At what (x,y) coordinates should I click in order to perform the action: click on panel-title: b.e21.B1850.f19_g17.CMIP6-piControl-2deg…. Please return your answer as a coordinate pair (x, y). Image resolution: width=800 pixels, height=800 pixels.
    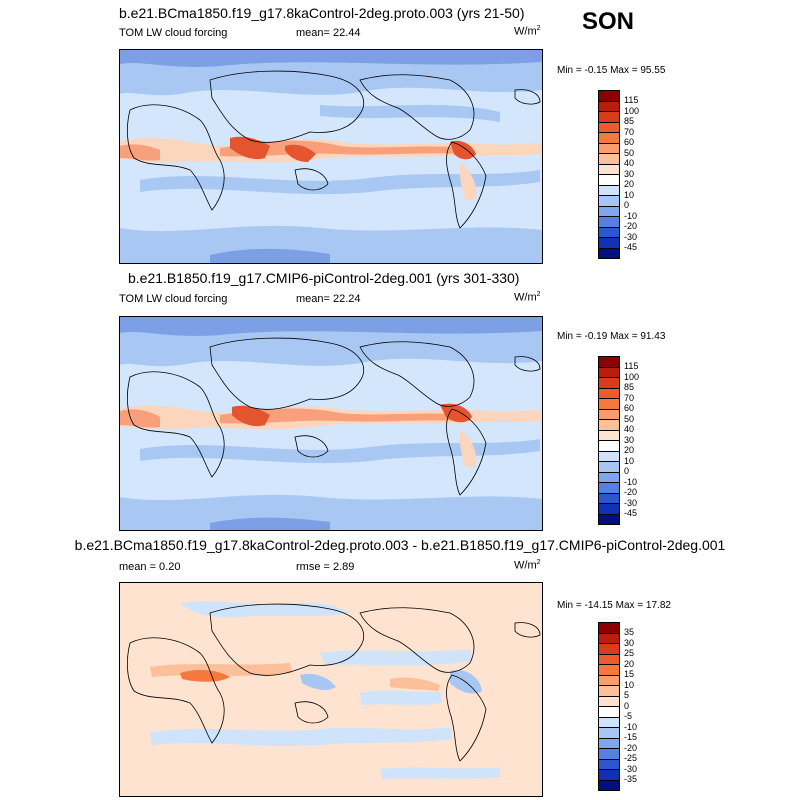
    Looking at the image, I should click on (324, 278).